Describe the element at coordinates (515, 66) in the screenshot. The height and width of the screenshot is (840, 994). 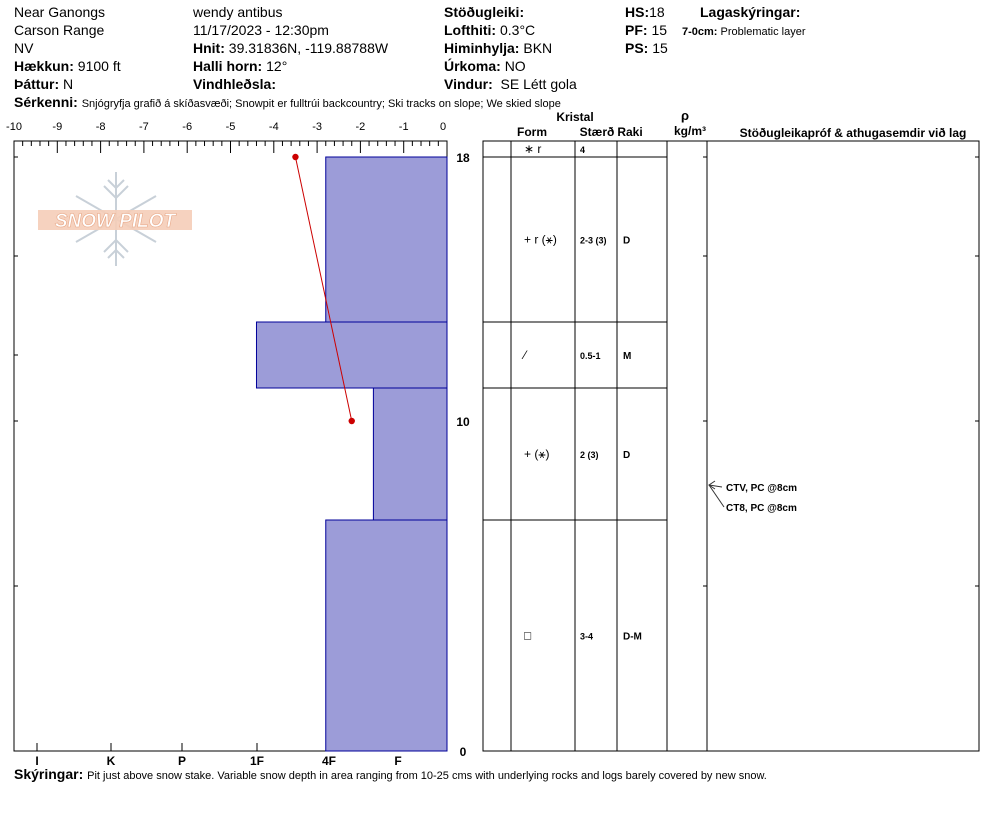
I see `precip-value: NO` at that location.